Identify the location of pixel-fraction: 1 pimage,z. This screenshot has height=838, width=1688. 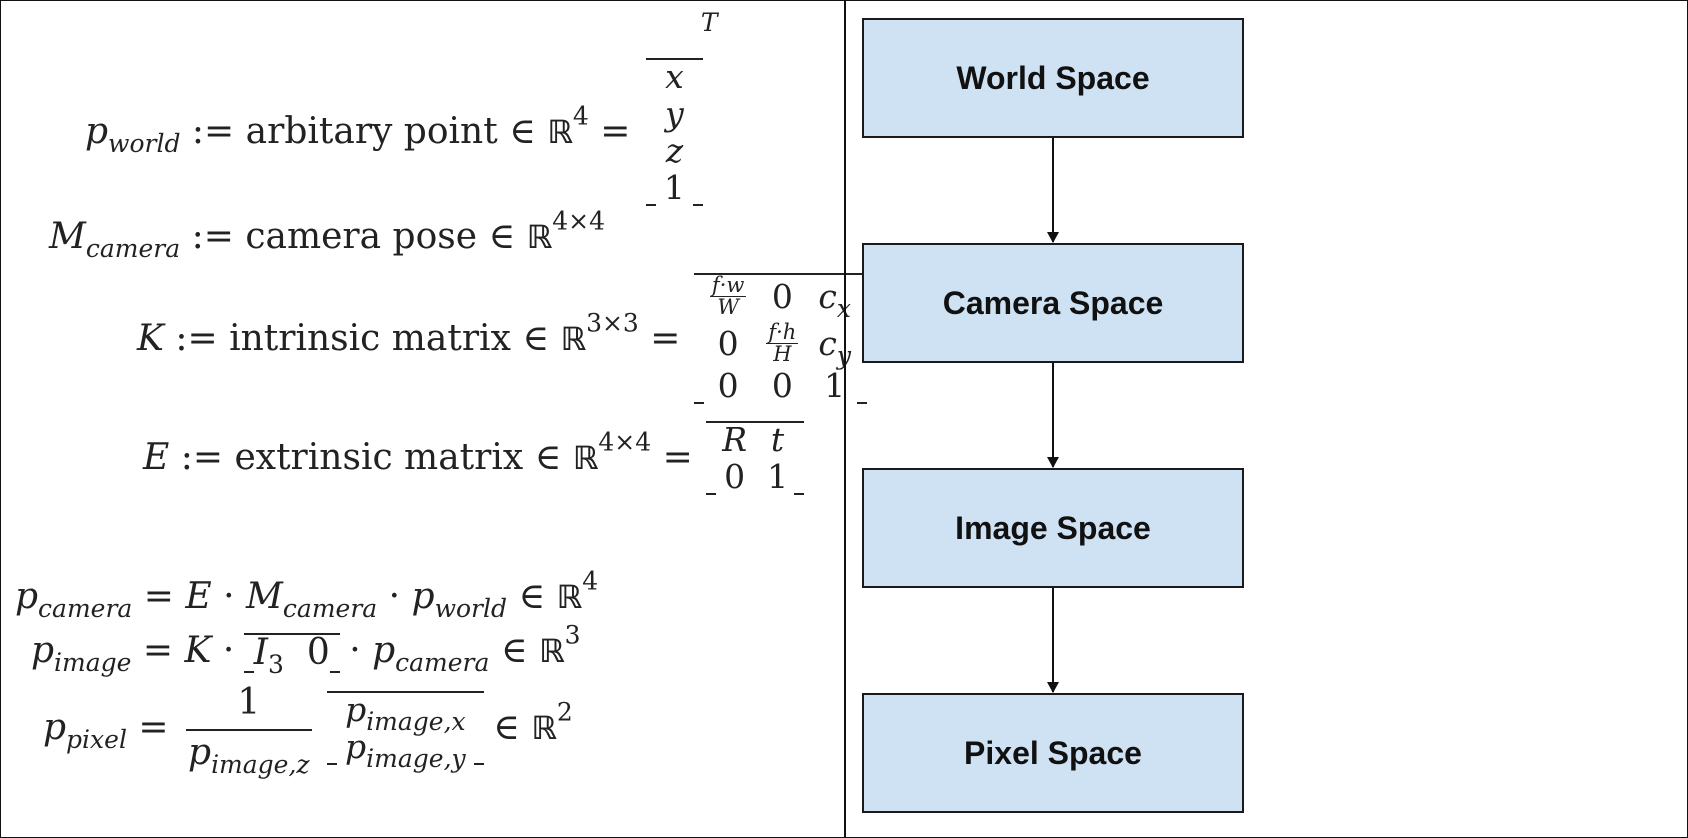
(249, 730).